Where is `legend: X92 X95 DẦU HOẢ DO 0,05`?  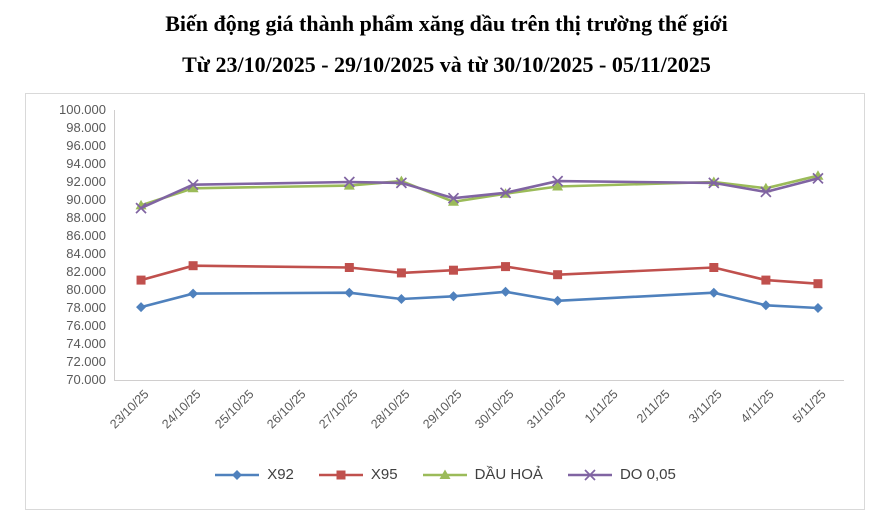 legend: X92 X95 DẦU HOẢ DO 0,05 is located at coordinates (445, 474).